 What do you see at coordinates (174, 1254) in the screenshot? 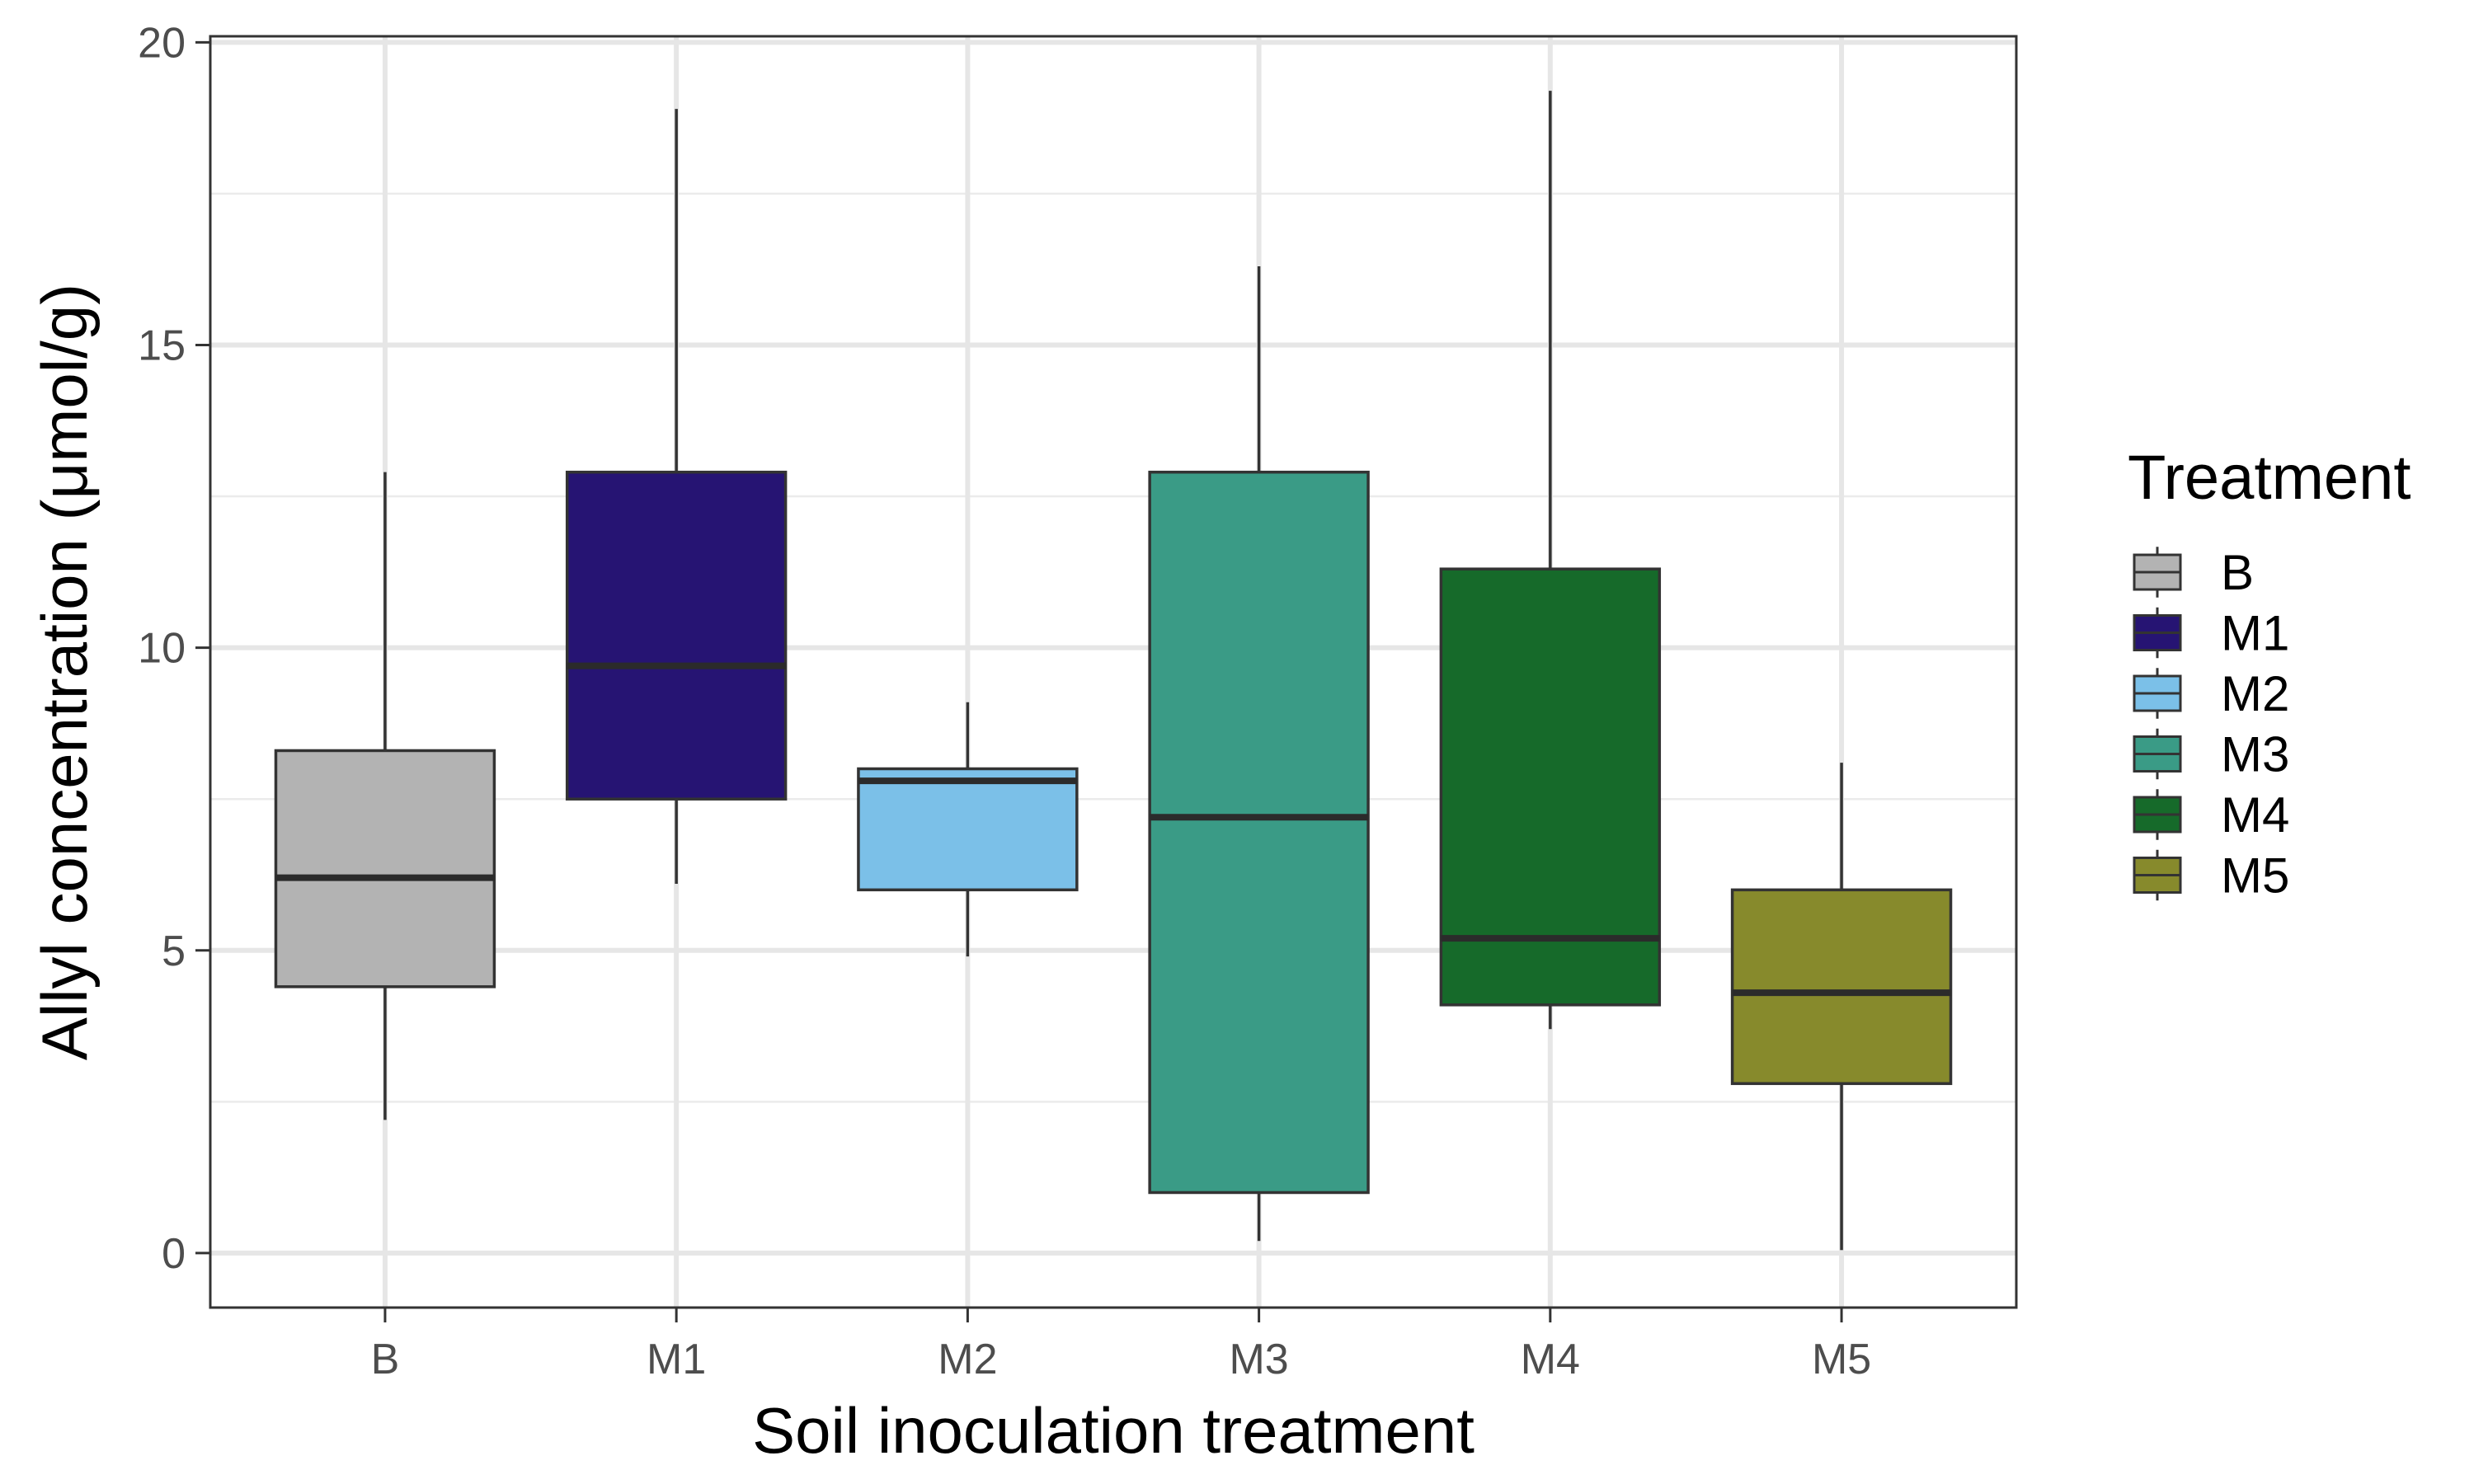
I see `y-tick-label: 0` at bounding box center [174, 1254].